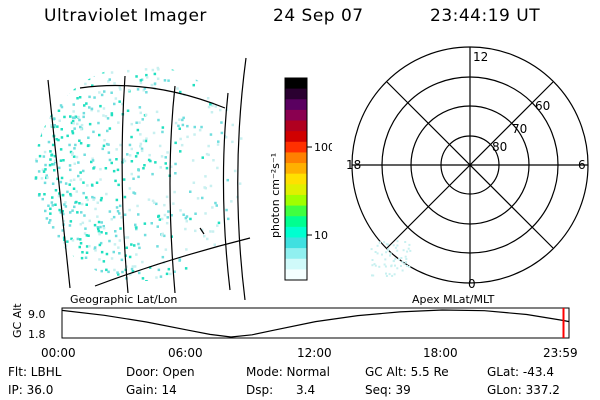 This screenshot has width=600, height=400. What do you see at coordinates (542, 106) in the screenshot?
I see `mlat-label-60: 60` at bounding box center [542, 106].